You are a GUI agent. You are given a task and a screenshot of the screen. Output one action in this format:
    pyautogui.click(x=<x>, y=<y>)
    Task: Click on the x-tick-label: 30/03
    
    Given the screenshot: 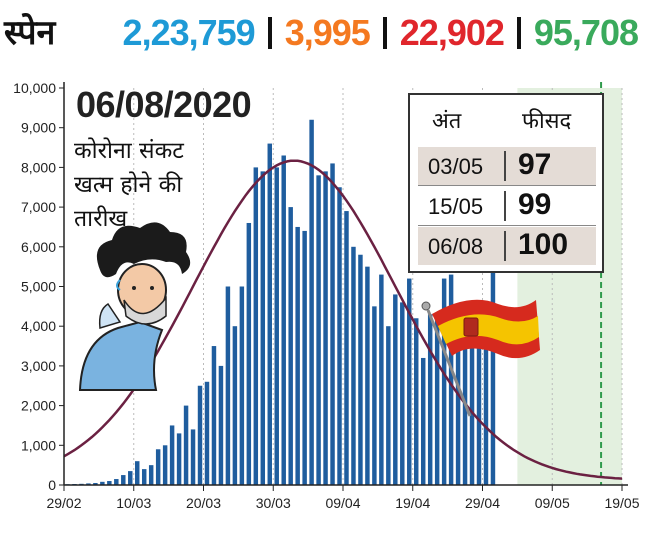 What is the action you would take?
    pyautogui.click(x=273, y=503)
    